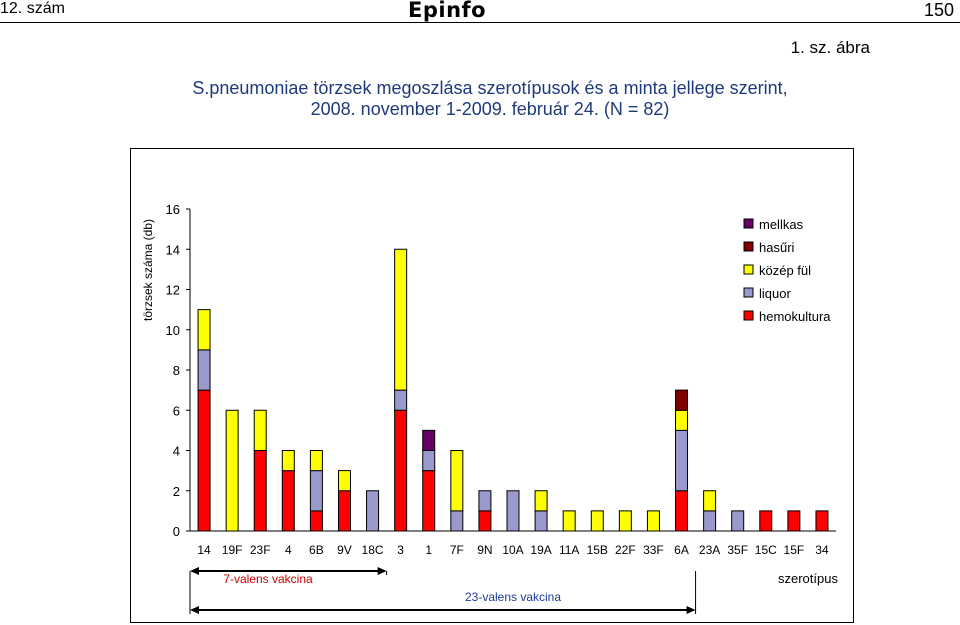 The height and width of the screenshot is (625, 960). What do you see at coordinates (344, 511) in the screenshot?
I see `bar-segment-9V-hemokultura` at bounding box center [344, 511].